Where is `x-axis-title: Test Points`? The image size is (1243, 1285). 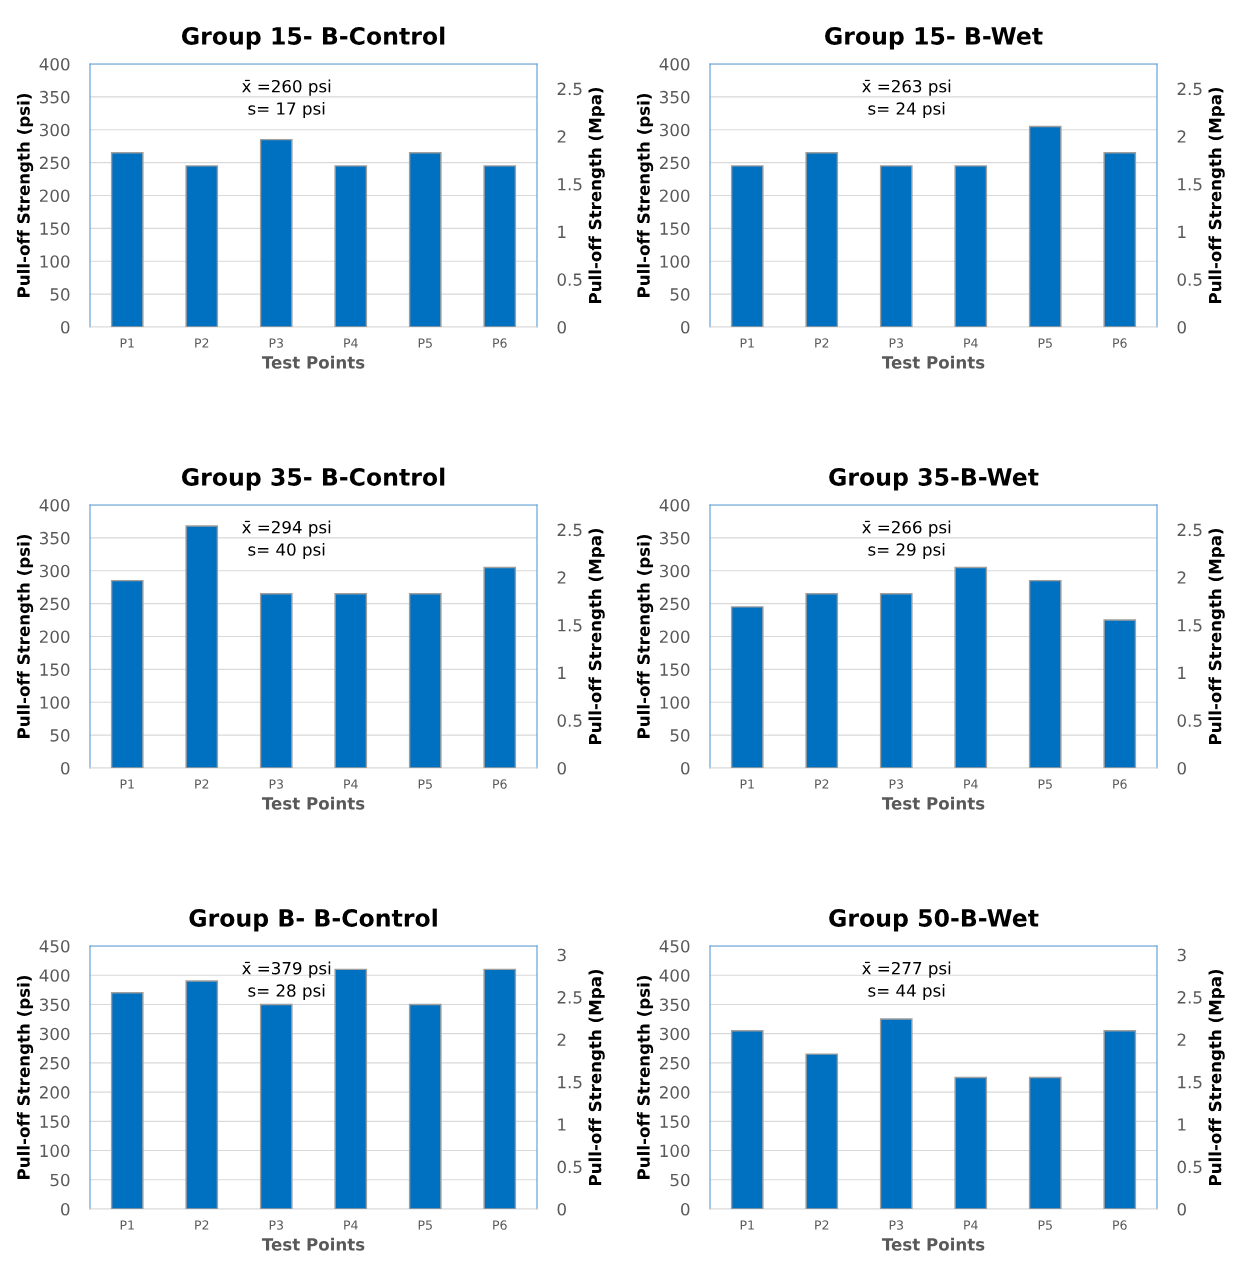
x-axis-title: Test Points is located at coordinates (933, 803).